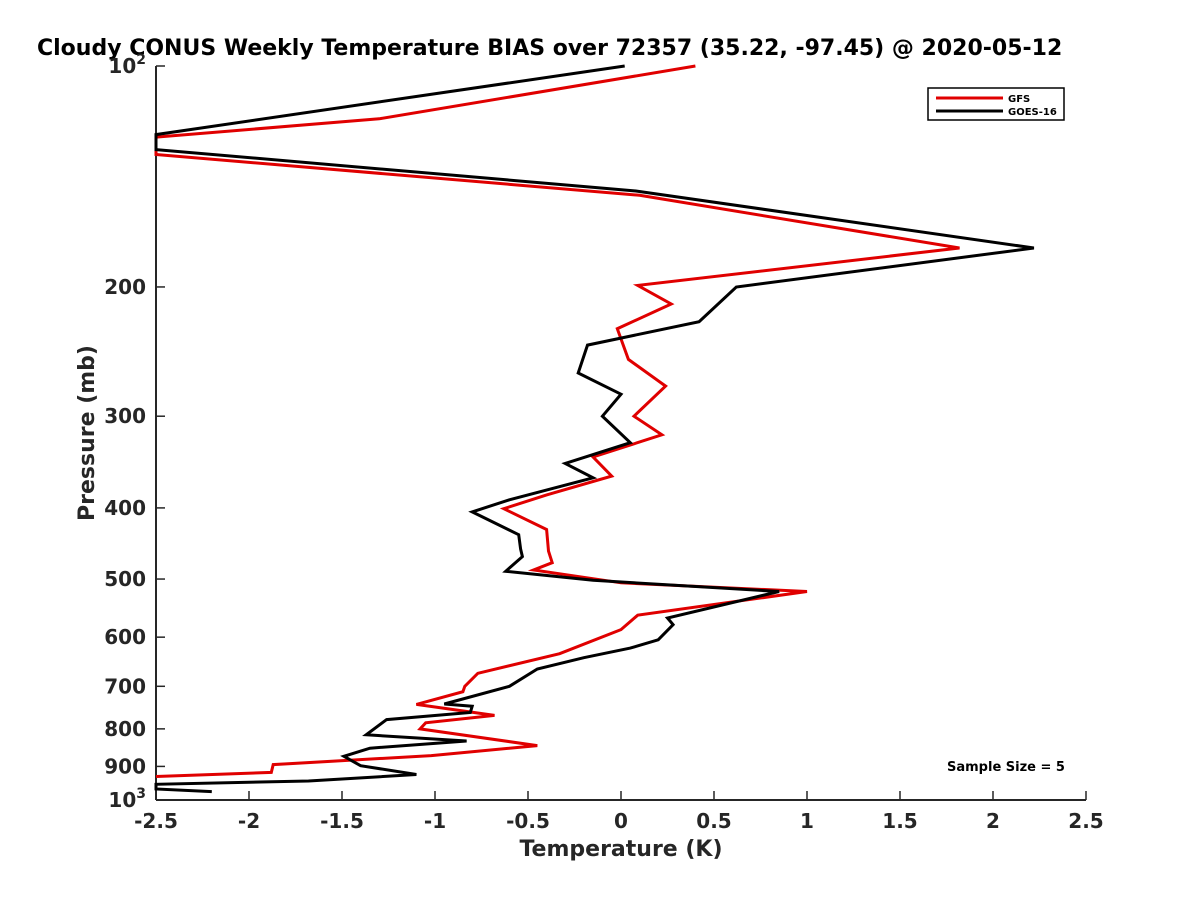 This screenshot has width=1200, height=900. I want to click on x-tick-label: -1, so click(435, 821).